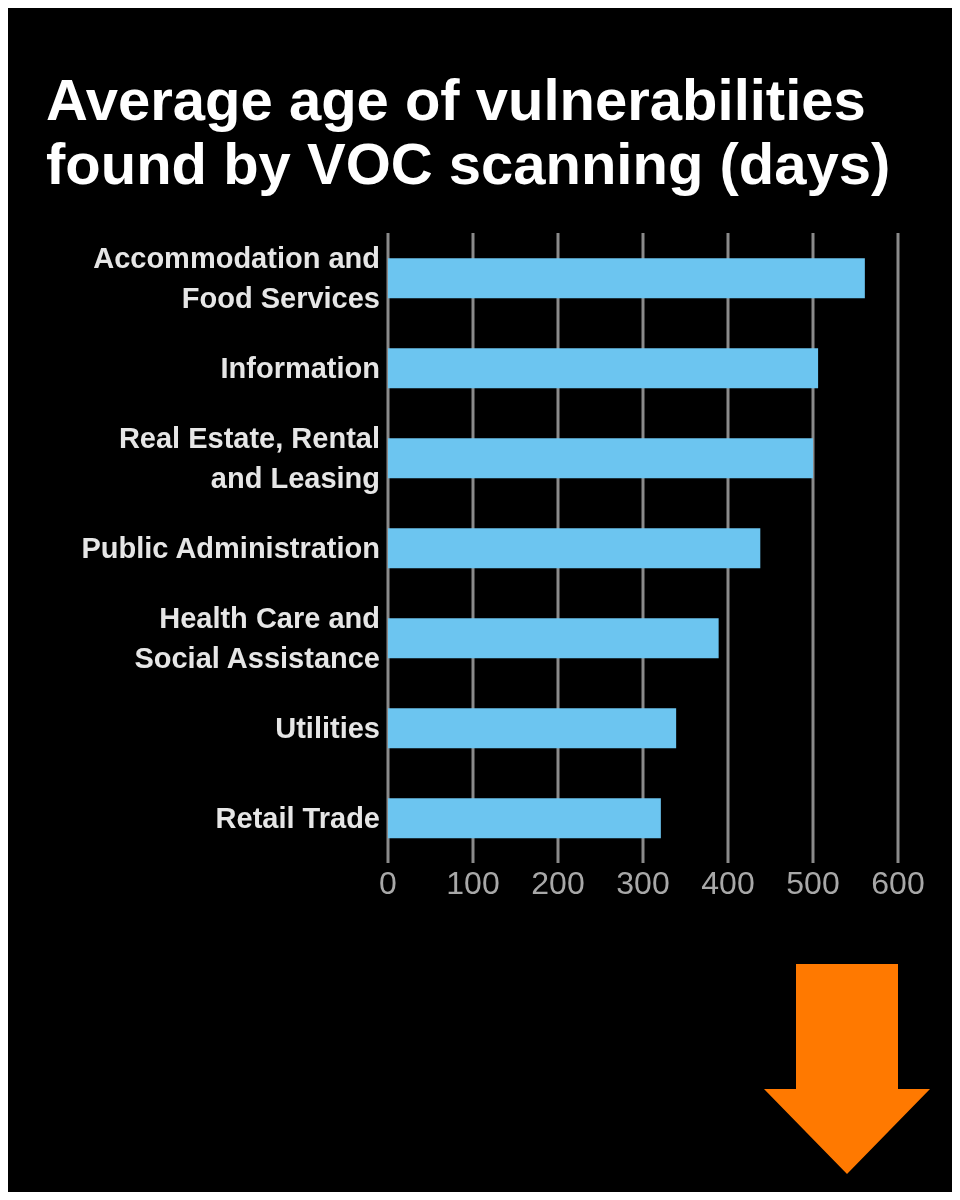 Image resolution: width=960 pixels, height=1200 pixels. Describe the element at coordinates (236, 278) in the screenshot. I see `y-tick-label: Accommodation and Food Services` at that location.